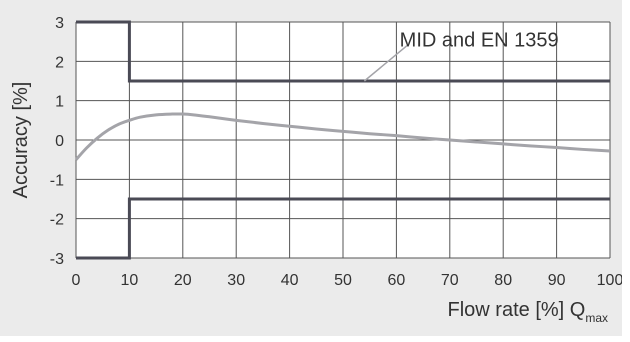 This screenshot has height=342, width=630. Describe the element at coordinates (397, 280) in the screenshot. I see `x-tick-label: 60` at that location.